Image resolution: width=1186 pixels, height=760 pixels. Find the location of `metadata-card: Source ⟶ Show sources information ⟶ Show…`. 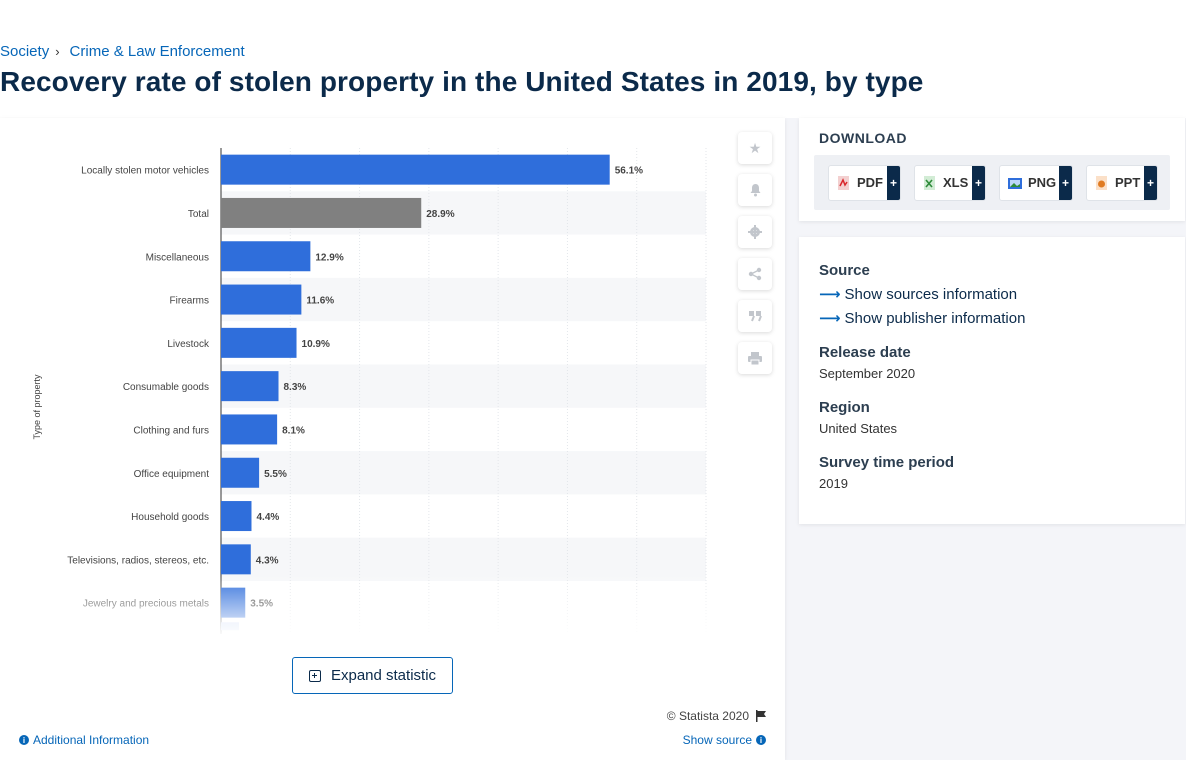

metadata-card: Source ⟶ Show sources information ⟶ Show… is located at coordinates (992, 380).